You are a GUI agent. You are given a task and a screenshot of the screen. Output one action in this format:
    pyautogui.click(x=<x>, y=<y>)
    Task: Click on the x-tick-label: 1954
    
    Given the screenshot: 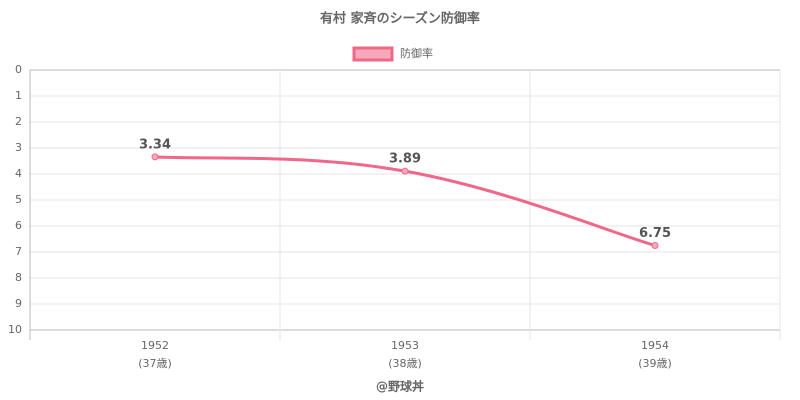 What is the action you would take?
    pyautogui.click(x=655, y=345)
    